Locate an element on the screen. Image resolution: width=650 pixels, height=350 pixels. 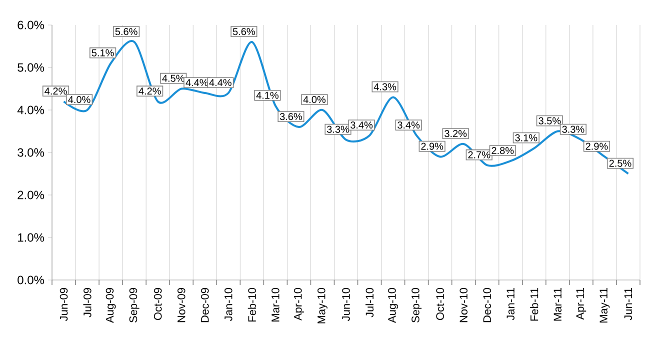
x-tick-label: Feb-10 is located at coordinates (252, 305).